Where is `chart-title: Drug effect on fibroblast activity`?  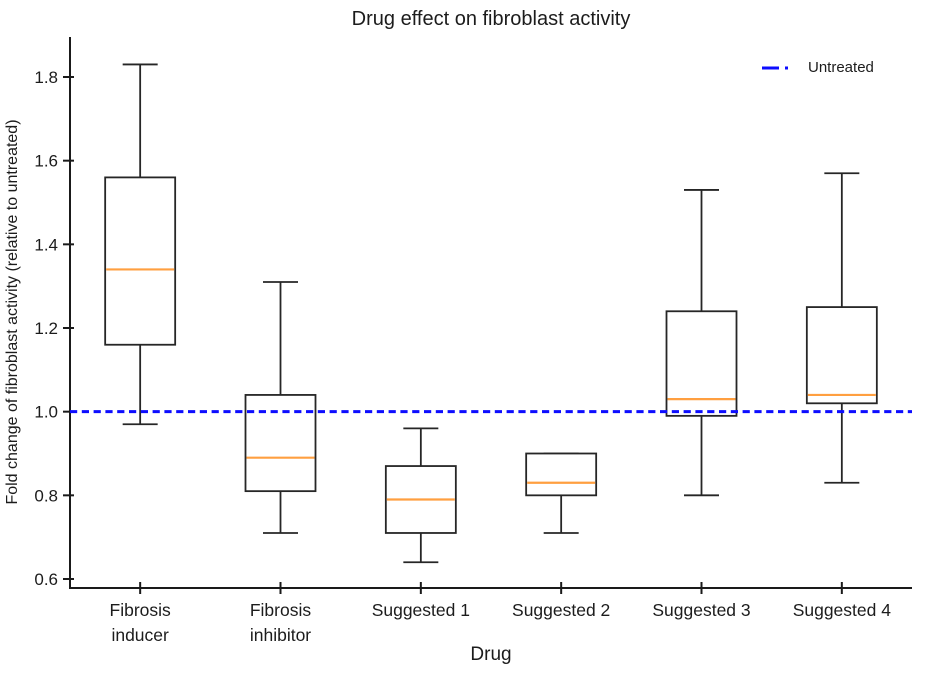
chart-title: Drug effect on fibroblast activity is located at coordinates (491, 19).